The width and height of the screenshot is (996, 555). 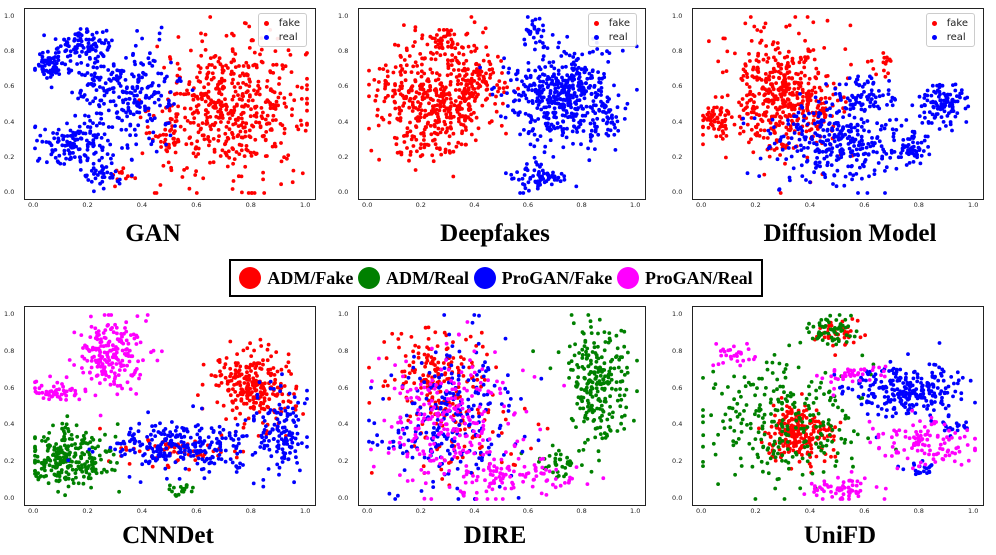 What do you see at coordinates (153, 233) in the screenshot?
I see `caption-gan: GAN` at bounding box center [153, 233].